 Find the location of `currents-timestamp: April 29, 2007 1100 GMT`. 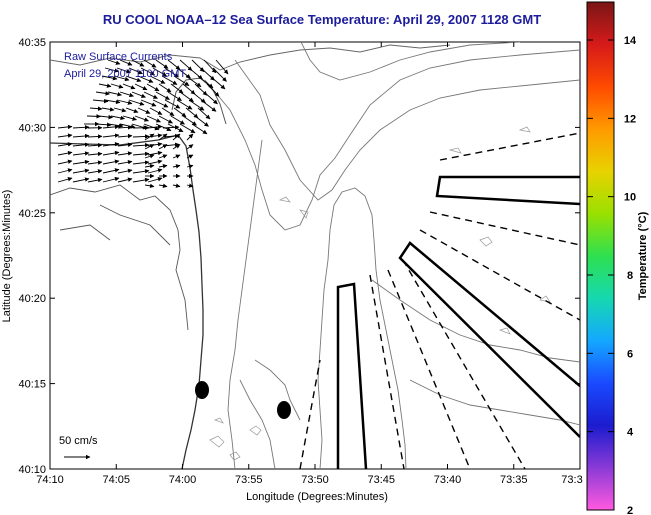

currents-timestamp: April 29, 2007 1100 GMT is located at coordinates (125, 74).